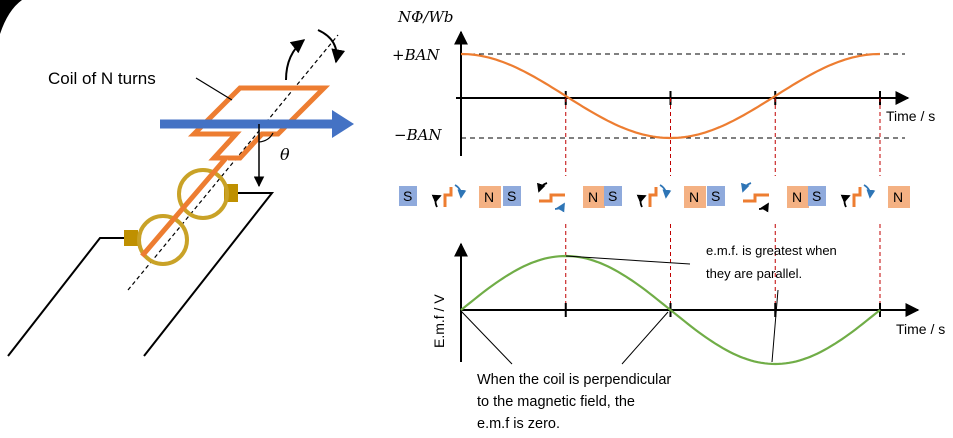 Image resolution: width=953 pixels, height=438 pixels. I want to click on flux-xlabel: Time / s, so click(910, 116).